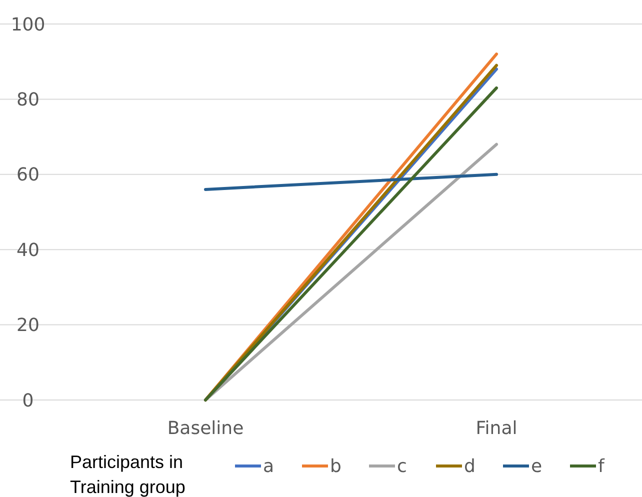 This screenshot has height=497, width=642. I want to click on legend-label: d, so click(470, 466).